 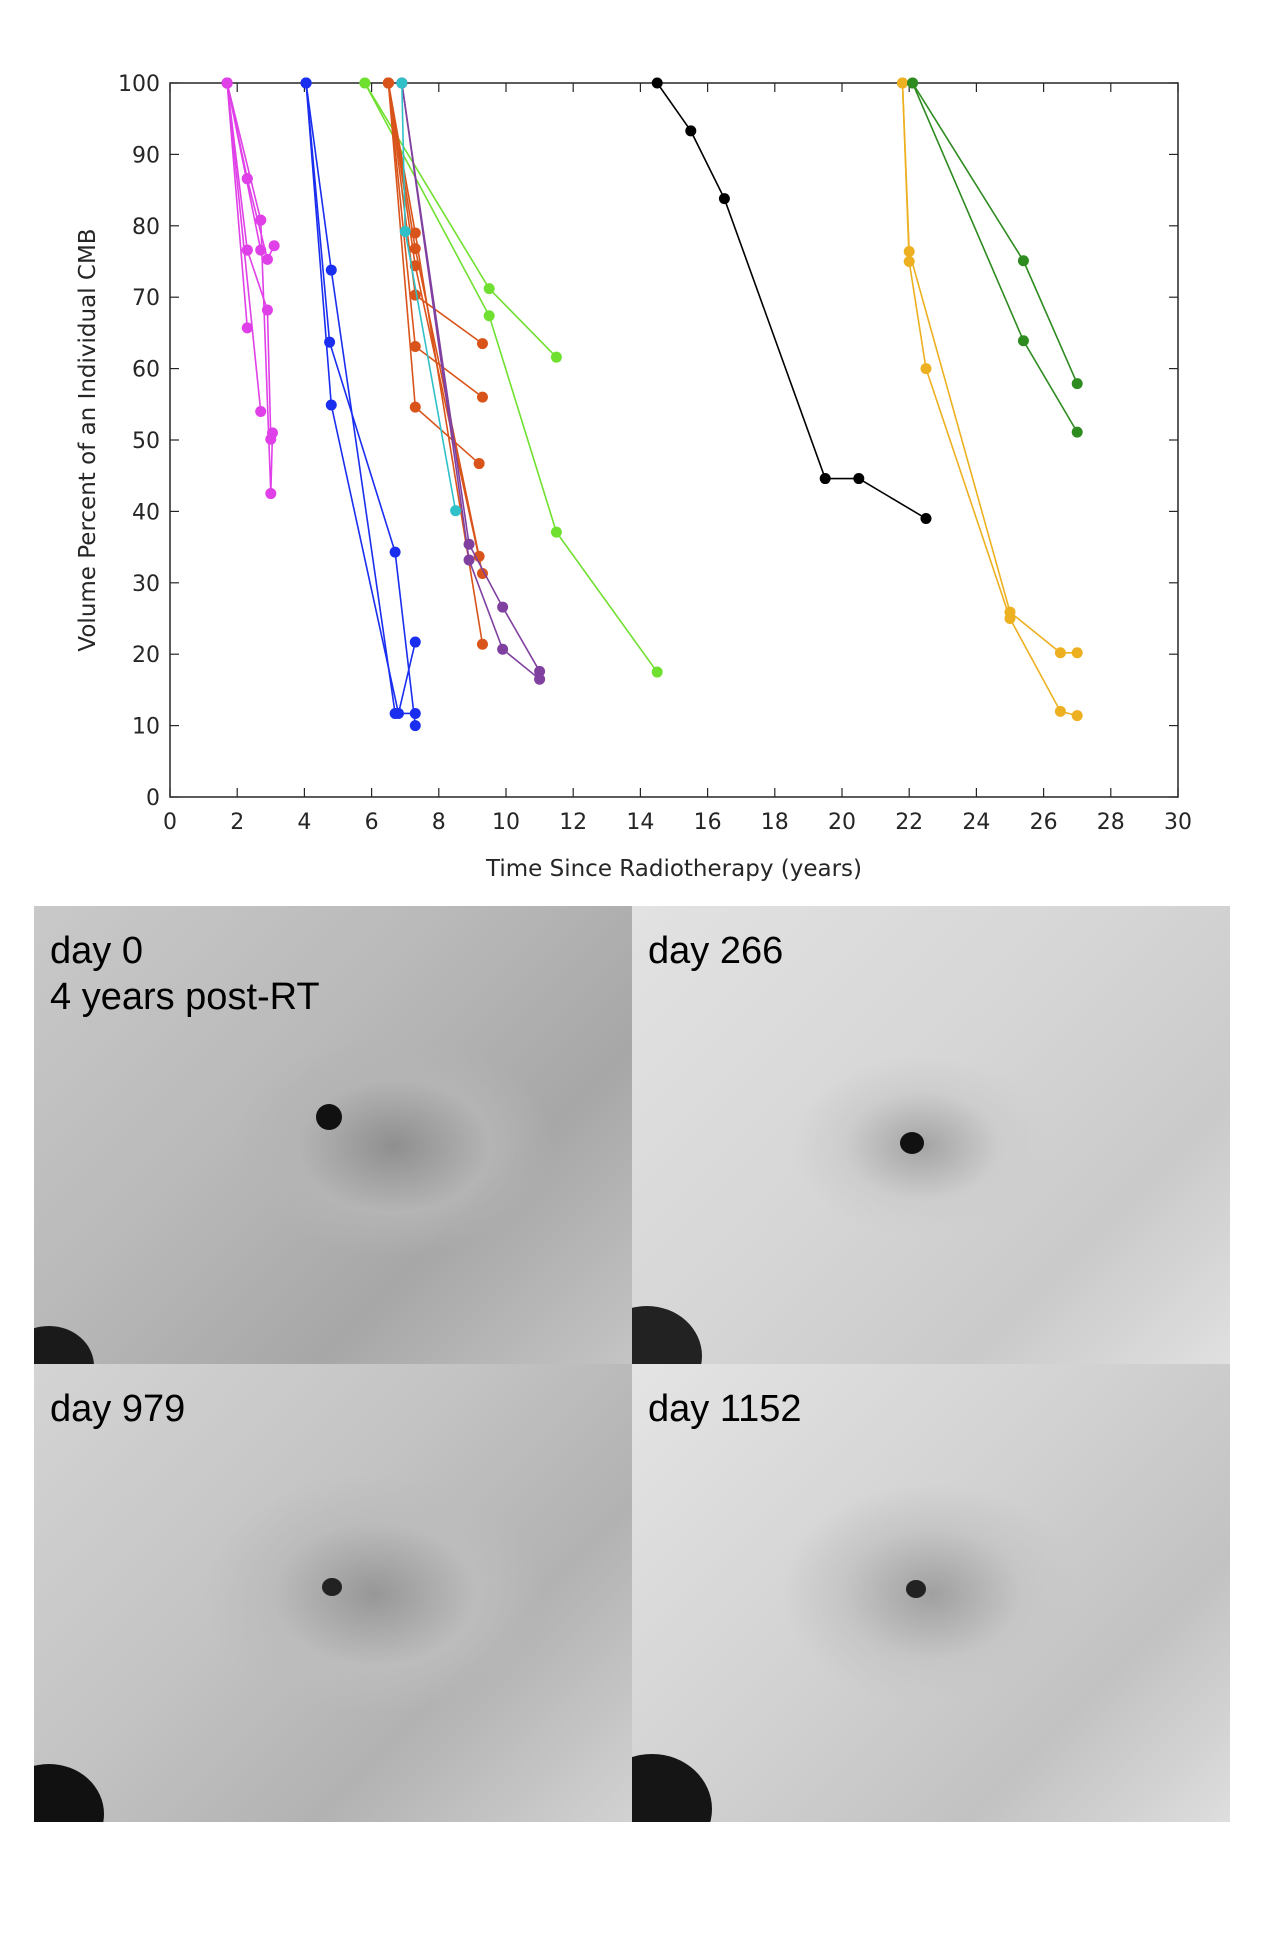 I want to click on y-tick-label: 10, so click(x=146, y=727).